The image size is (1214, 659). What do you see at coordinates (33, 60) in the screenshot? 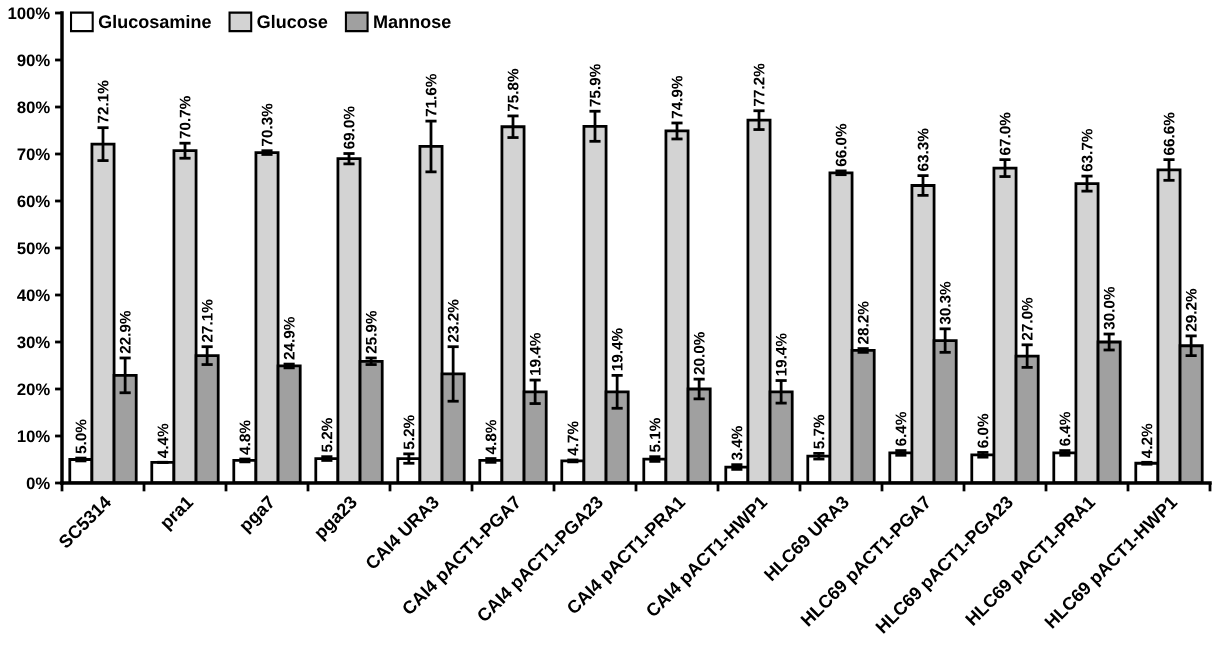
I see `y-tick-label: 90%` at bounding box center [33, 60].